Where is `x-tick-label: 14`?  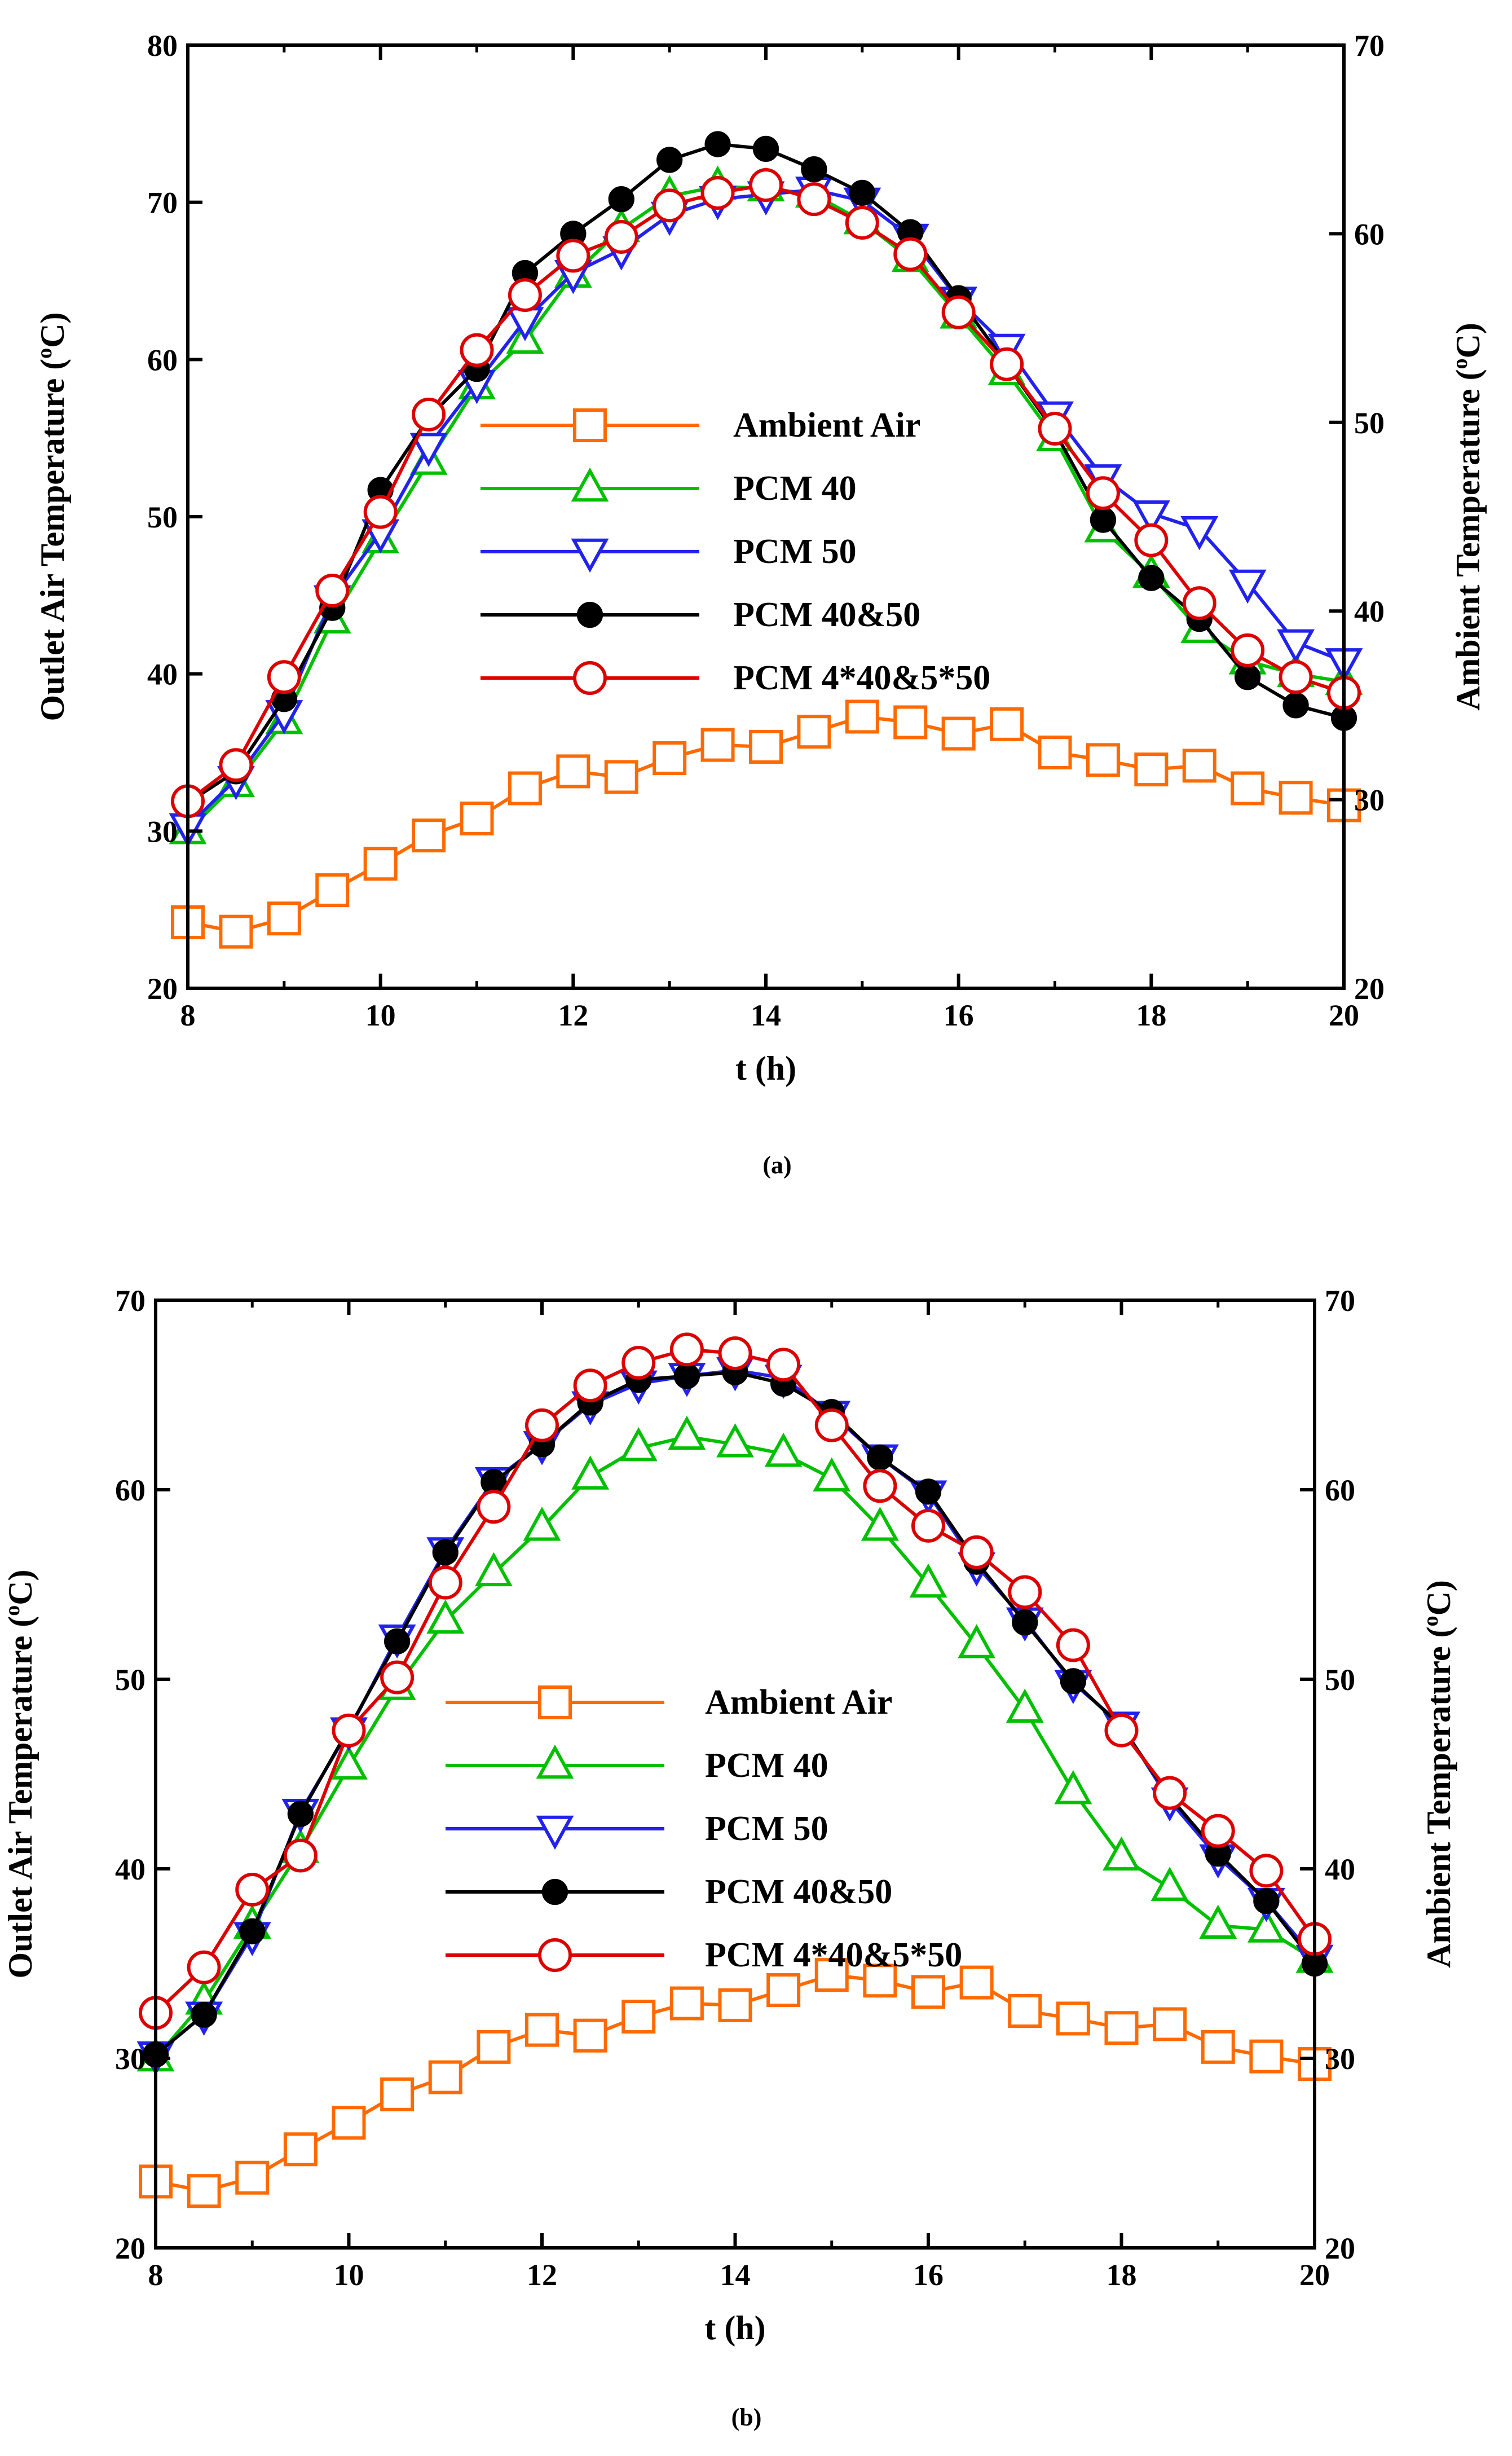
x-tick-label: 14 is located at coordinates (736, 2275).